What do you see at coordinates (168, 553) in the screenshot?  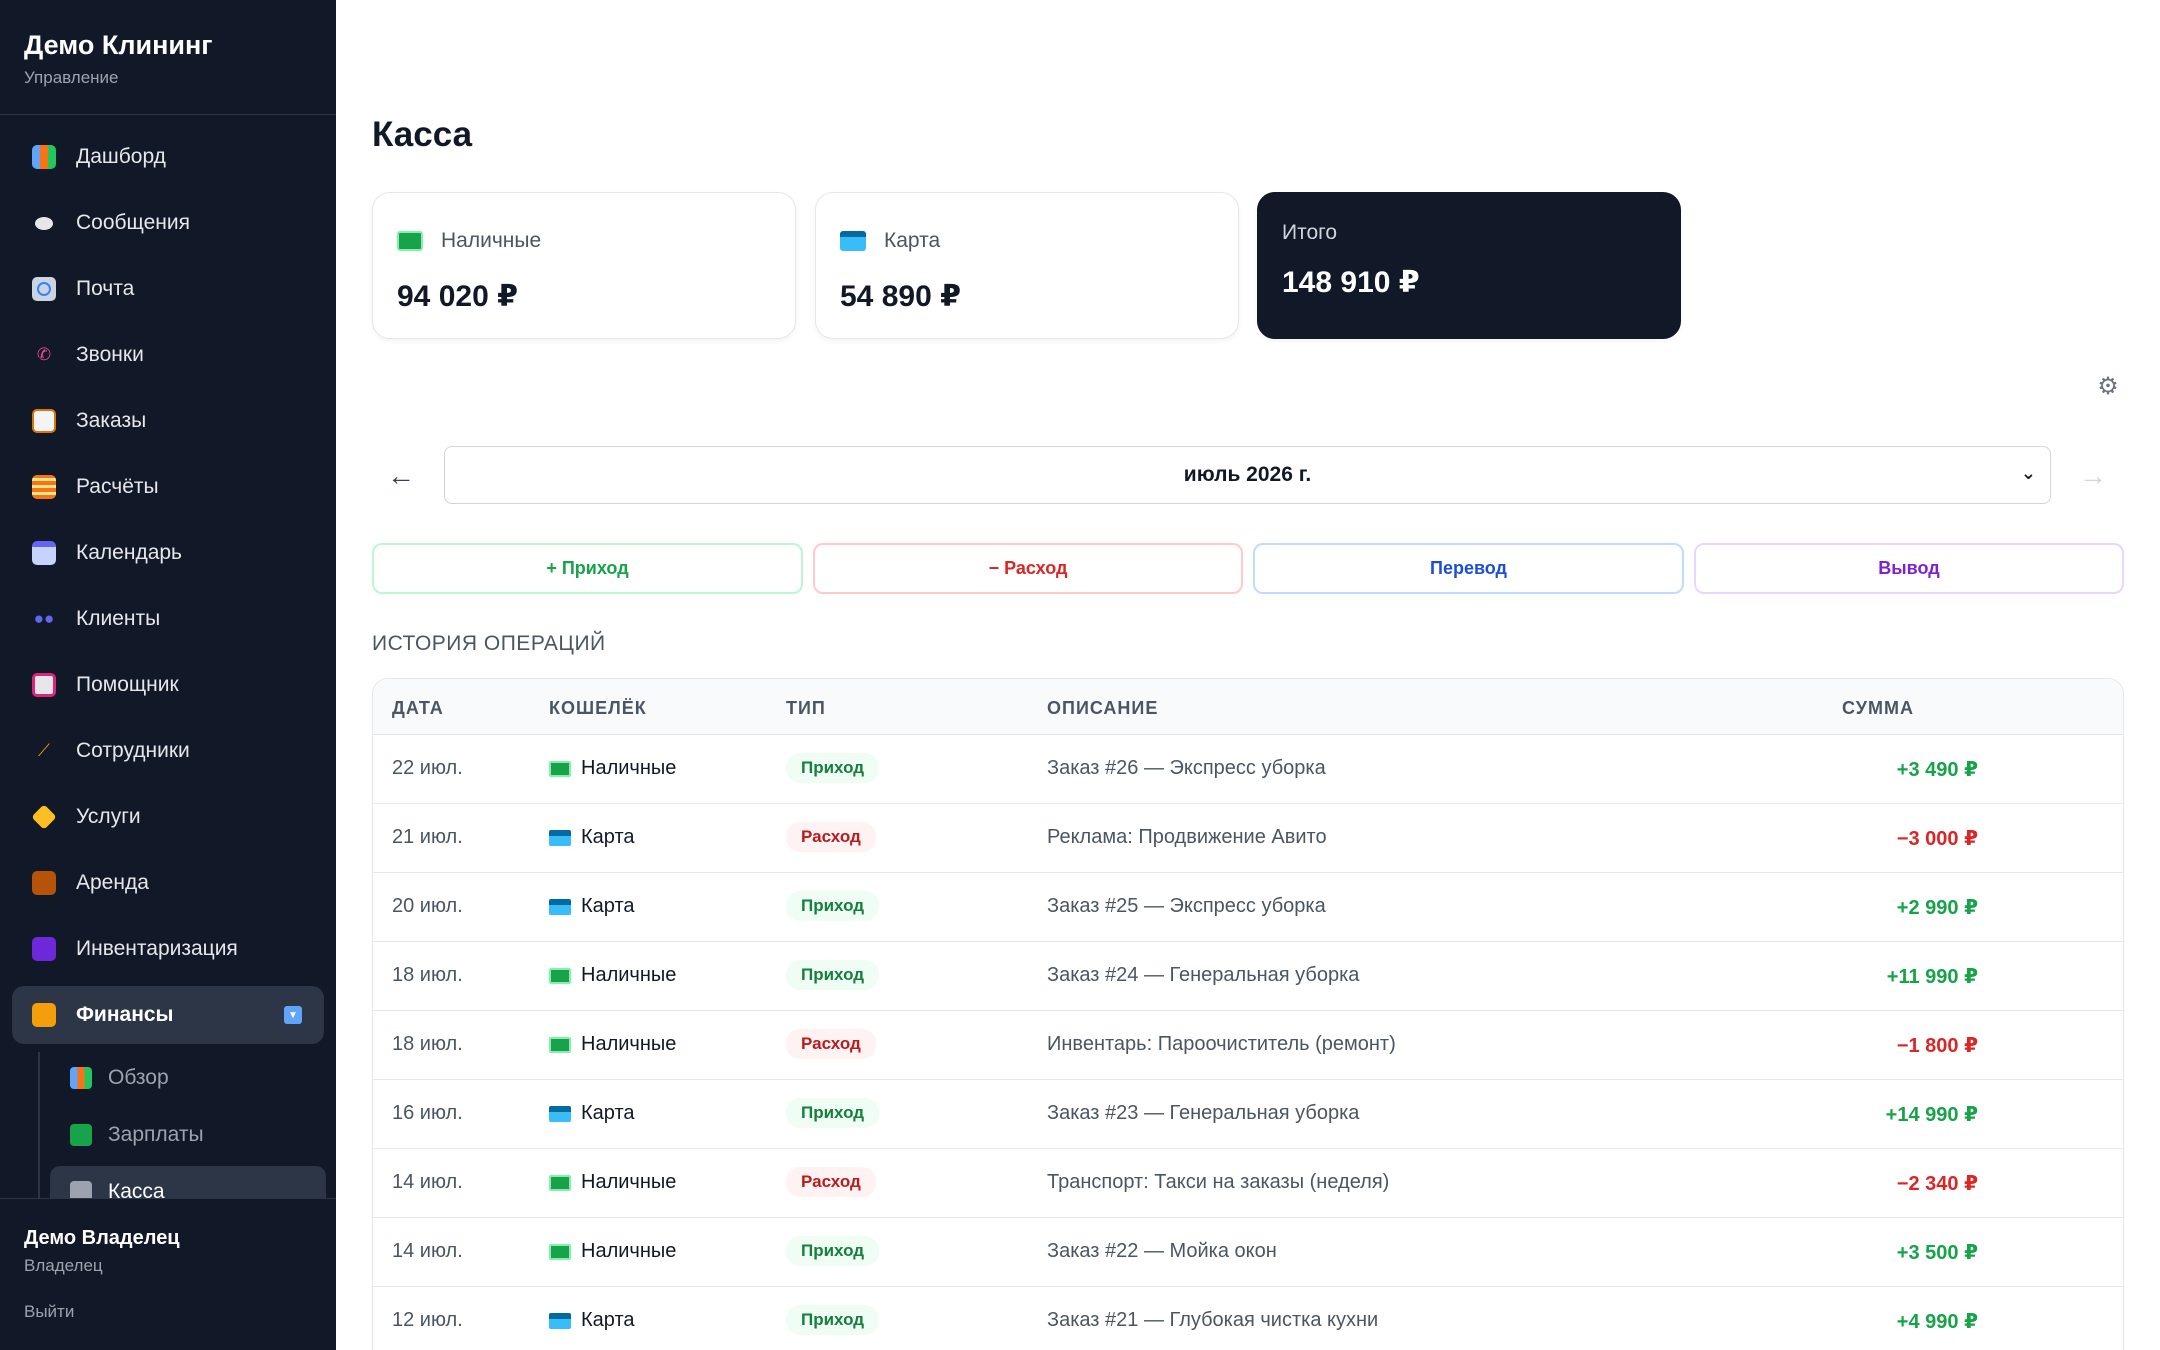 I see `sidebar-item-calendar: Календарь` at bounding box center [168, 553].